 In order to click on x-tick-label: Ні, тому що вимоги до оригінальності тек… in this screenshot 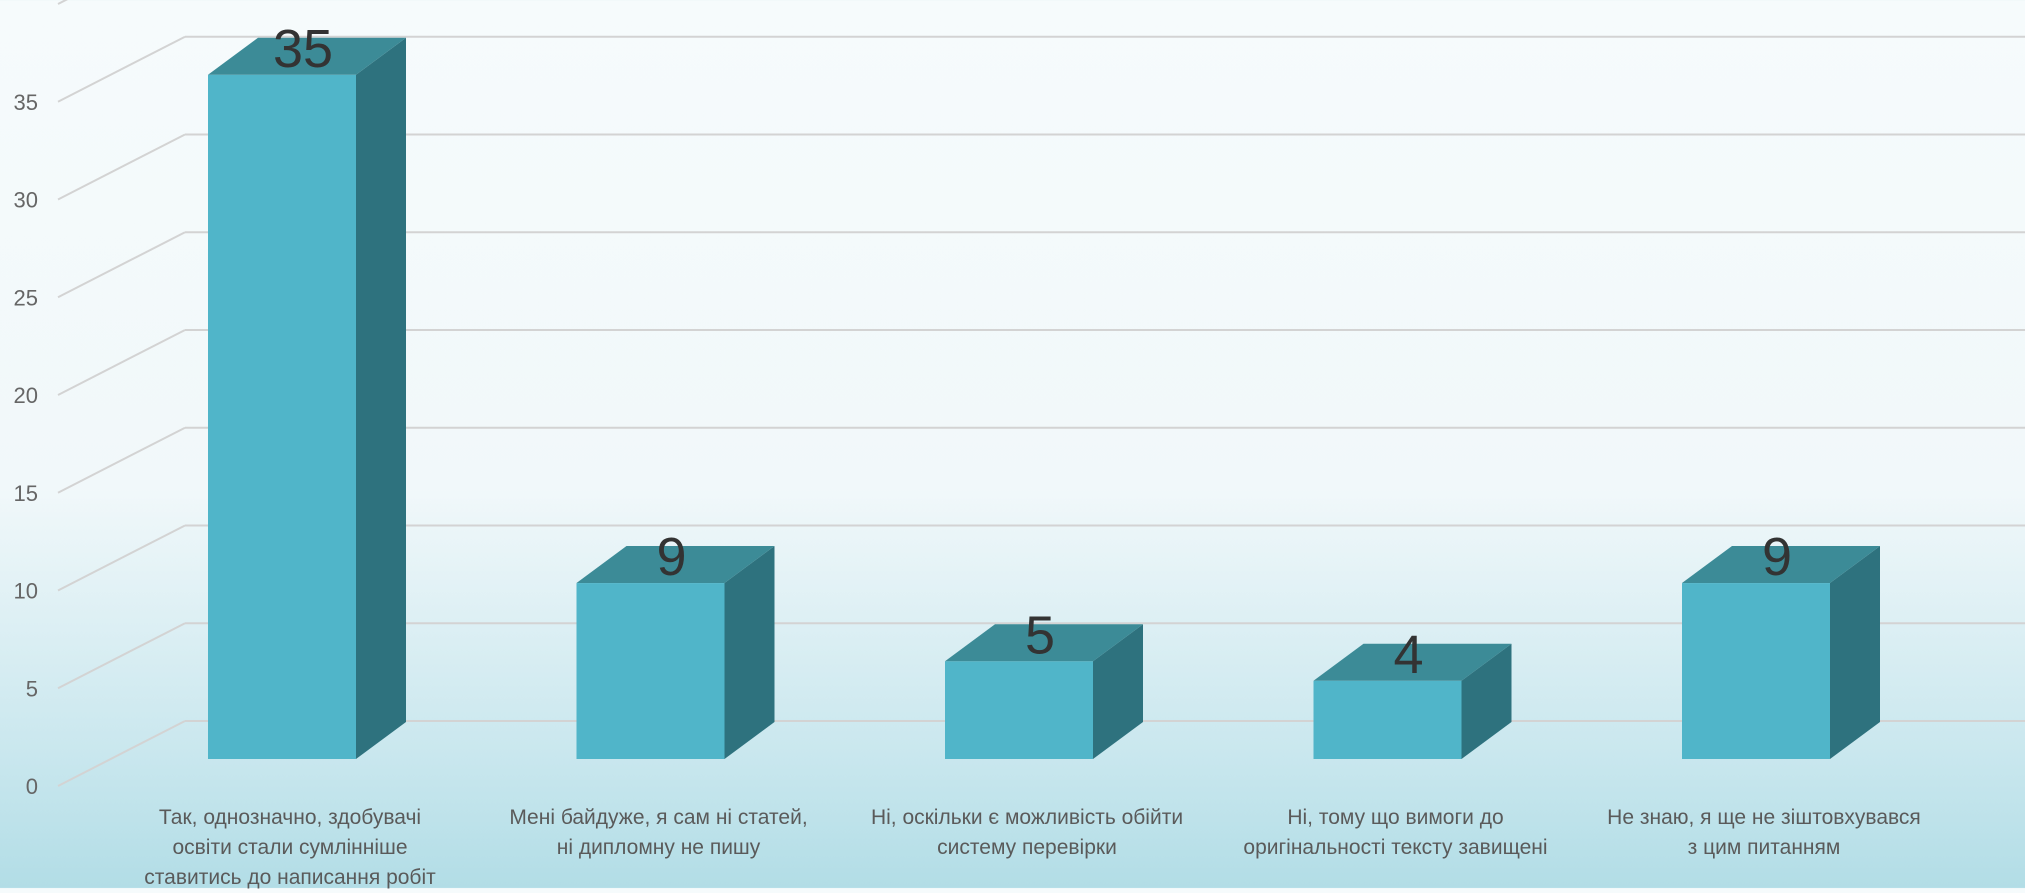, I will do `click(1395, 832)`.